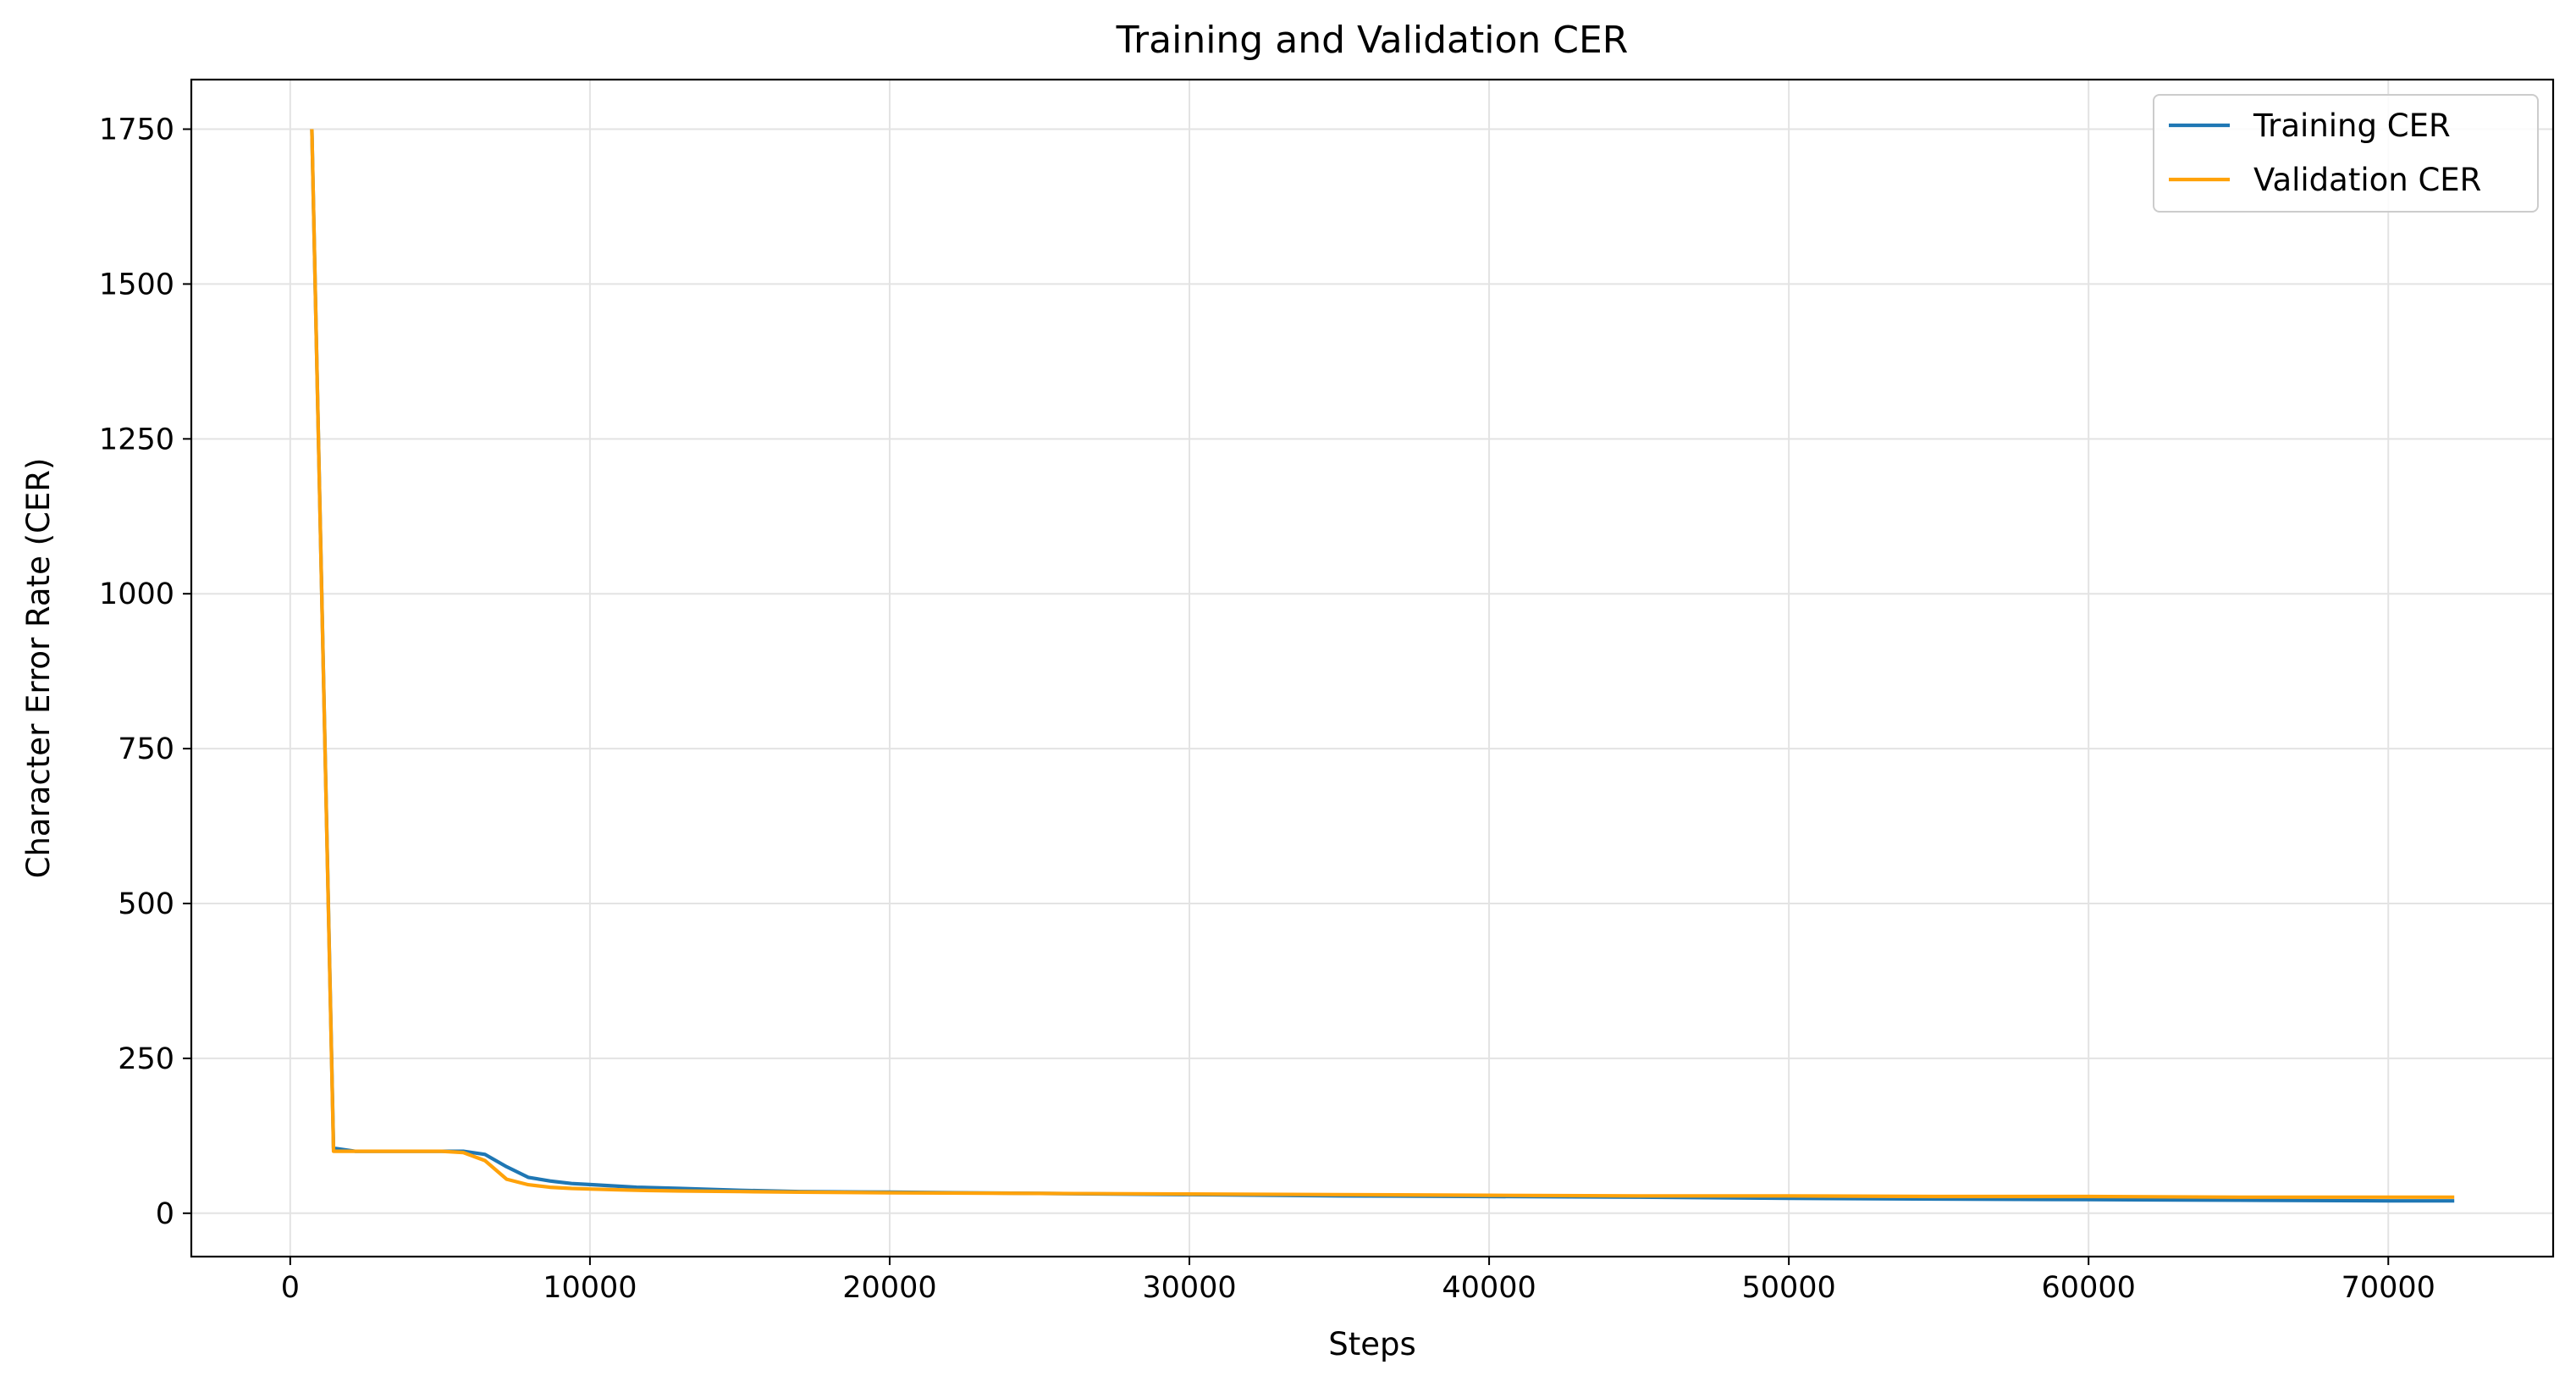 This screenshot has width=2576, height=1387. I want to click on x-tick-label: 50000, so click(1788, 1288).